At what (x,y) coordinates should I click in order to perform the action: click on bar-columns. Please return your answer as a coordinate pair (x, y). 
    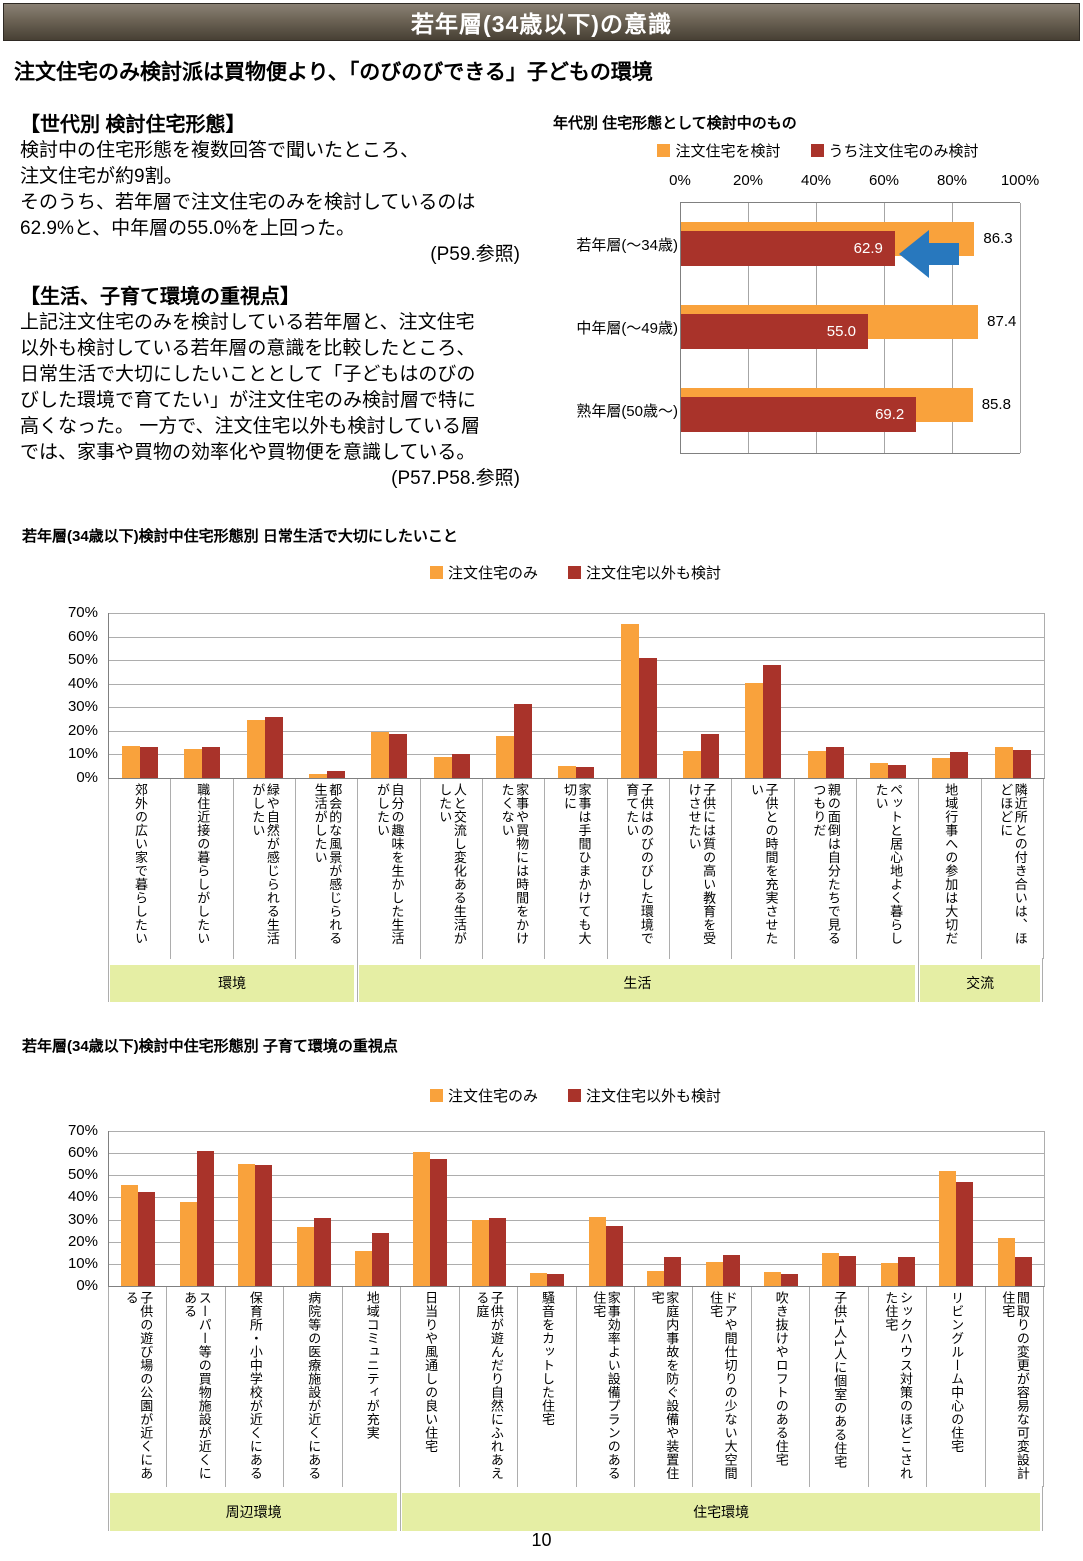
    Looking at the image, I should click on (576, 695).